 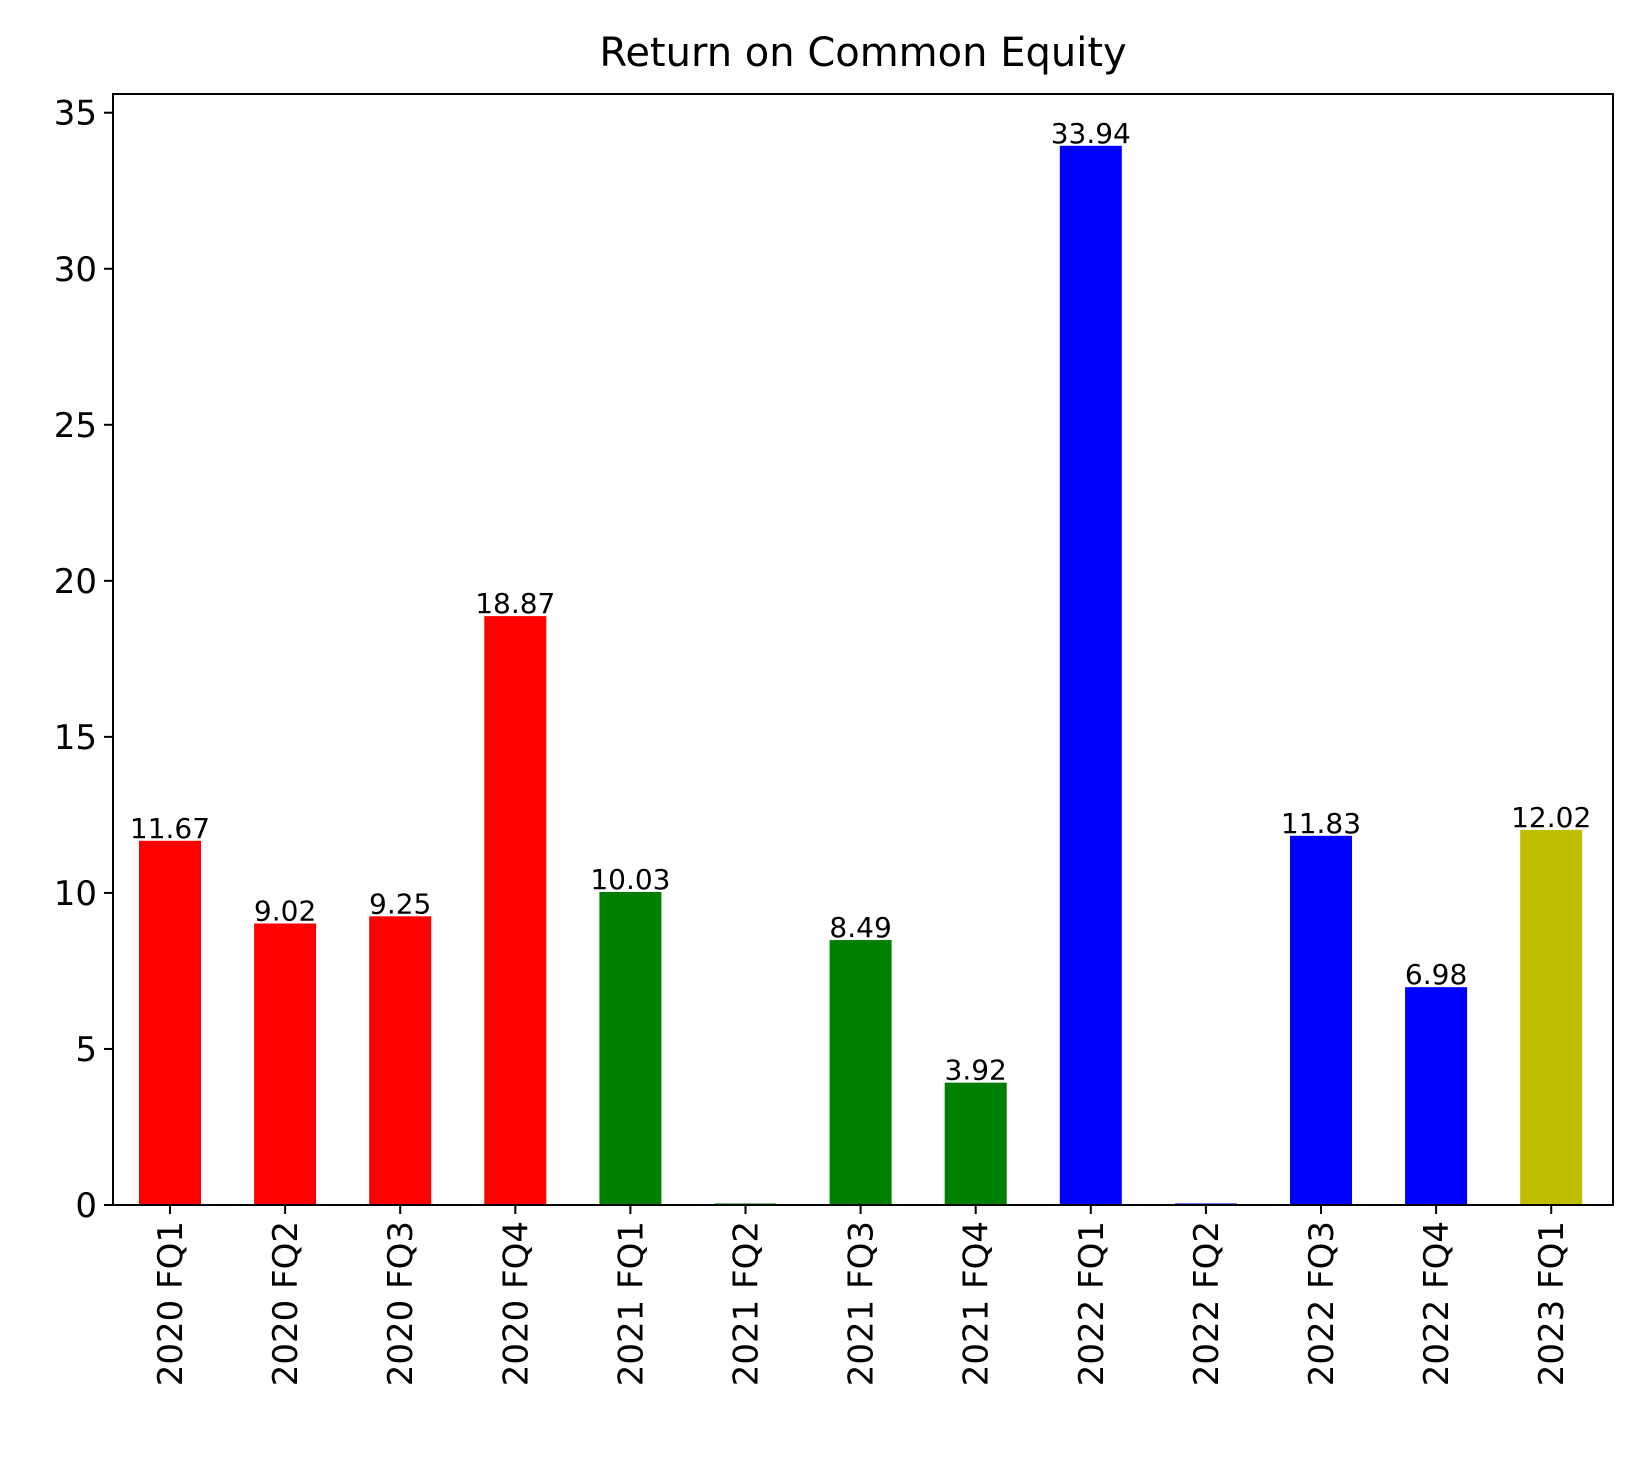 I want to click on chart-title: Return on Common Equity, so click(x=862, y=53).